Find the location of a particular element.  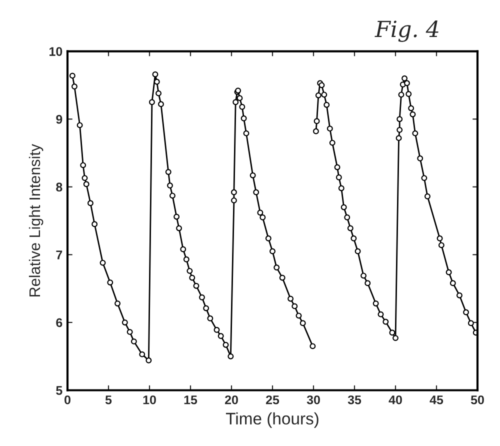

x-tick-label: 5 is located at coordinates (108, 400).